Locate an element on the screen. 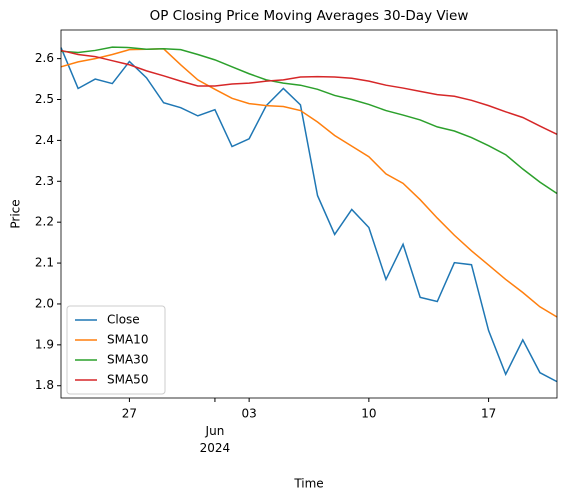 The image size is (567, 501). x-axis-label: Time is located at coordinates (308, 484).